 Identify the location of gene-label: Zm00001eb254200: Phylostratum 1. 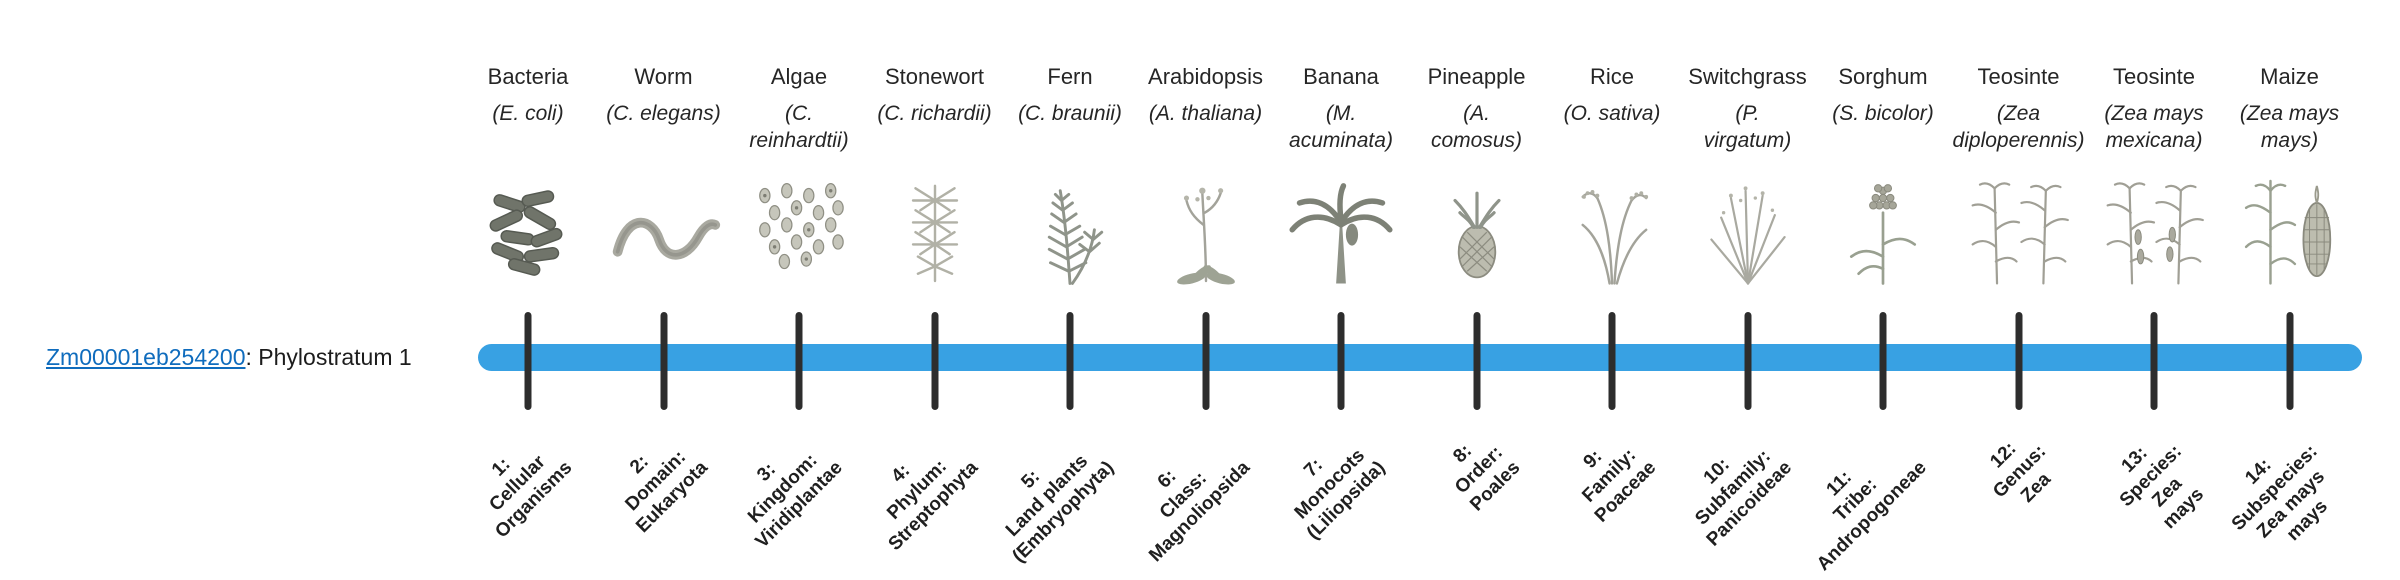
(229, 357).